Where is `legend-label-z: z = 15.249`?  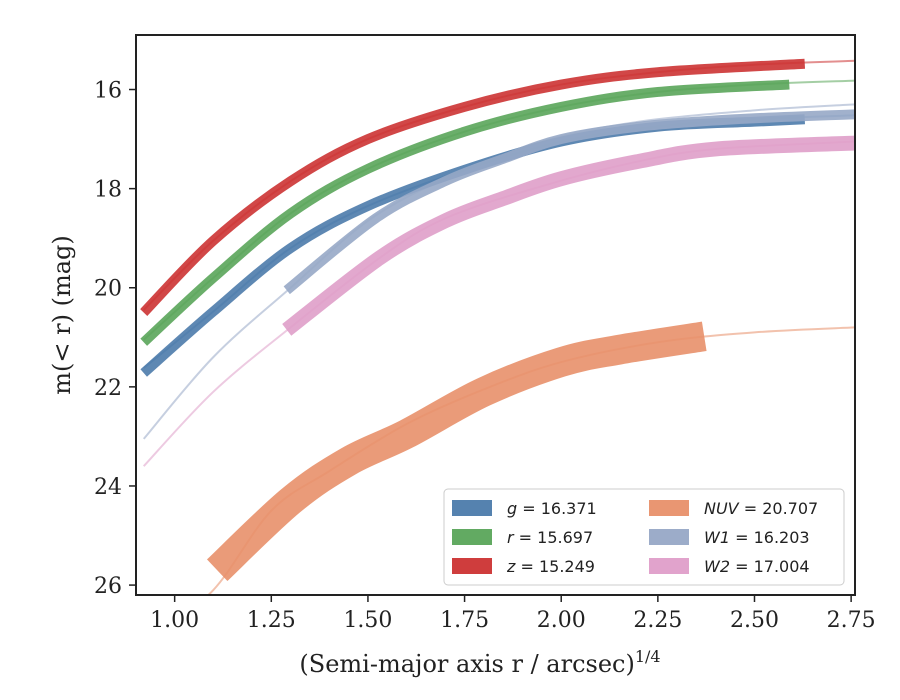
legend-label-z: z = 15.249 is located at coordinates (550, 566).